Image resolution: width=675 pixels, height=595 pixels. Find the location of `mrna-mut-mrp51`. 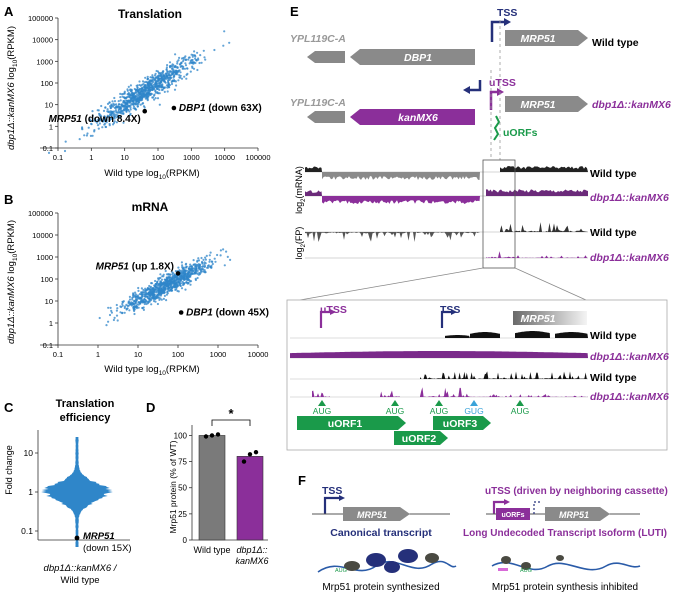

mrna-mut-mrp51 is located at coordinates (537, 192).